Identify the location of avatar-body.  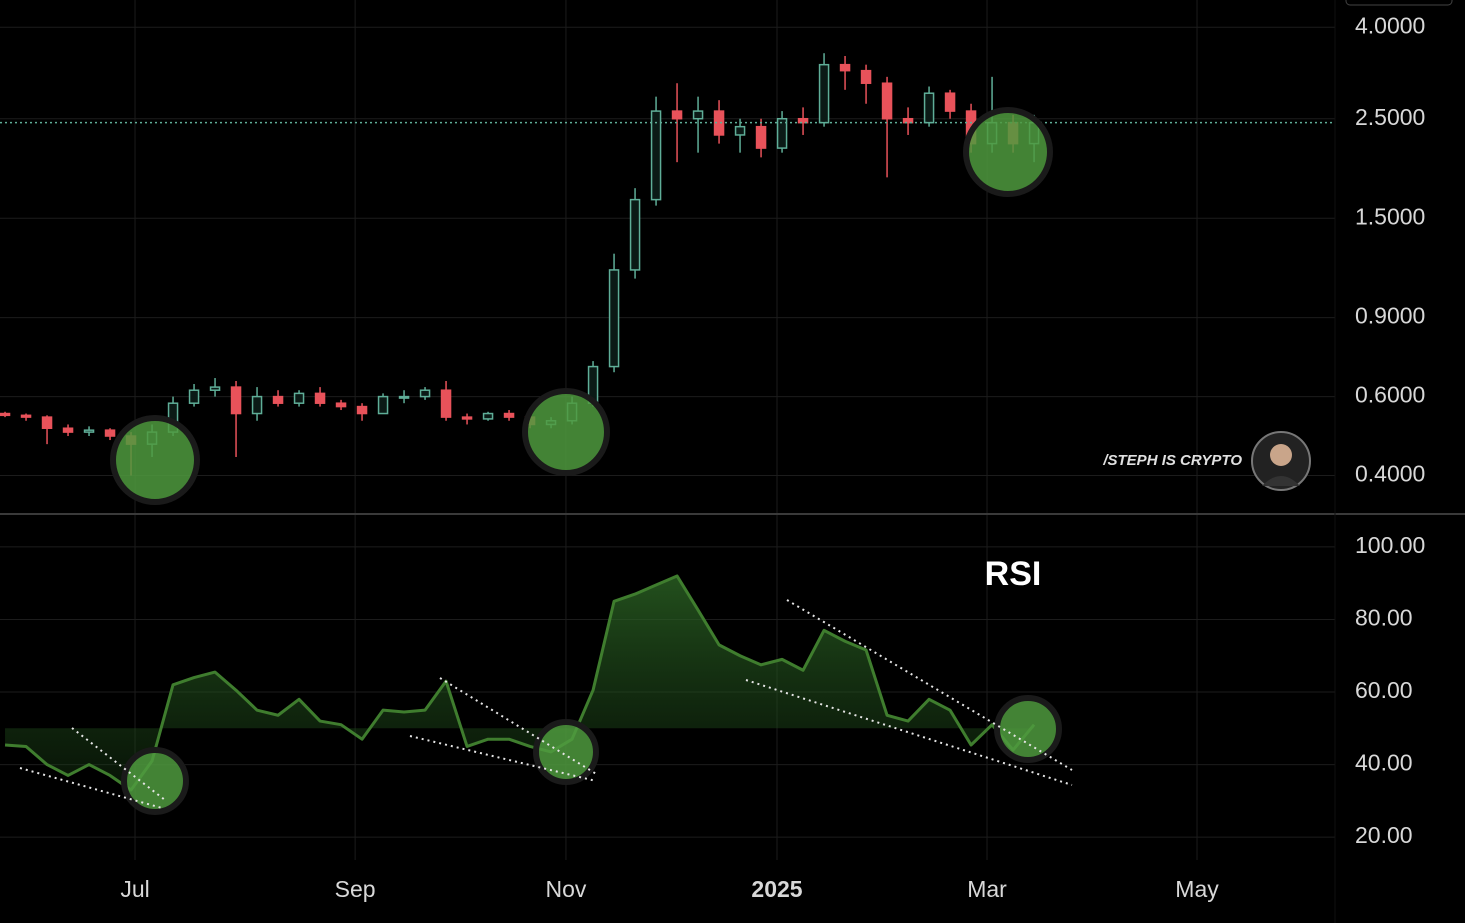
(1281, 481).